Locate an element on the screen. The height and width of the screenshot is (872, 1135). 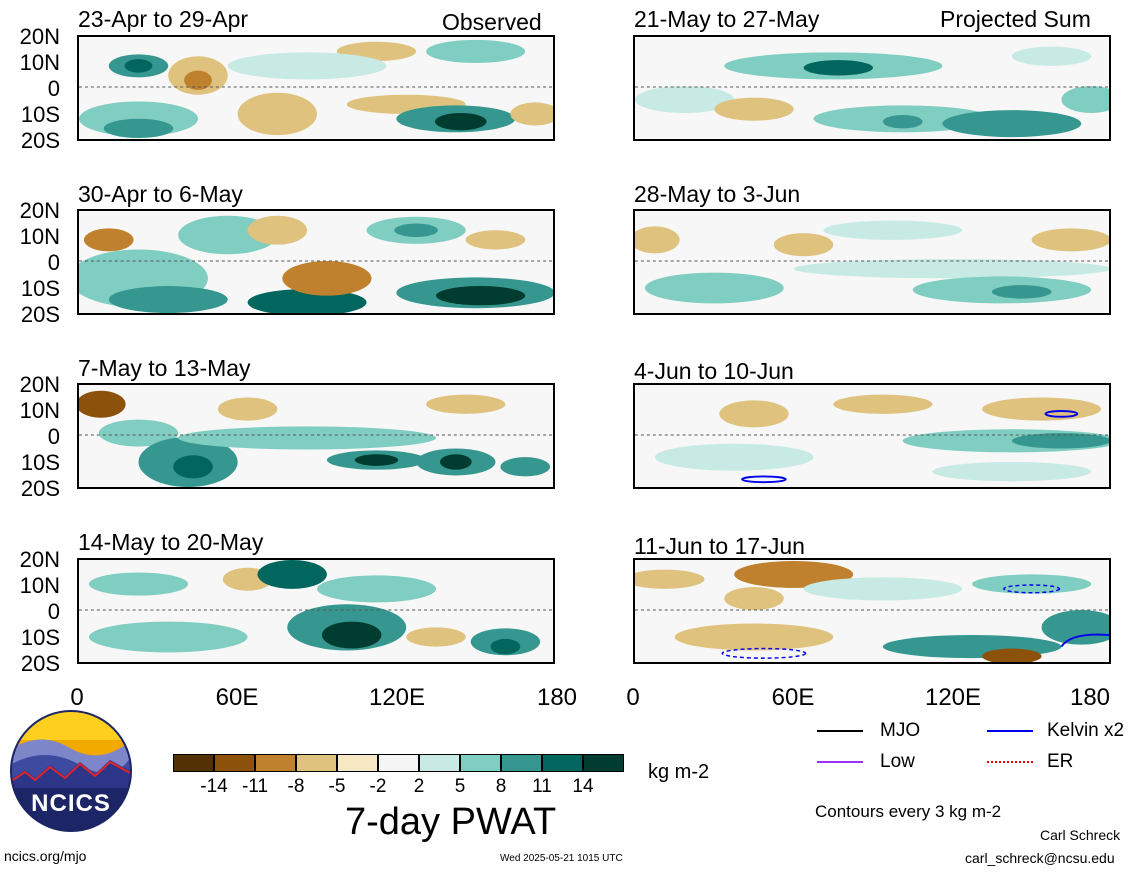
panel-title-projected-1: 21-May to 27-May is located at coordinates (727, 19).